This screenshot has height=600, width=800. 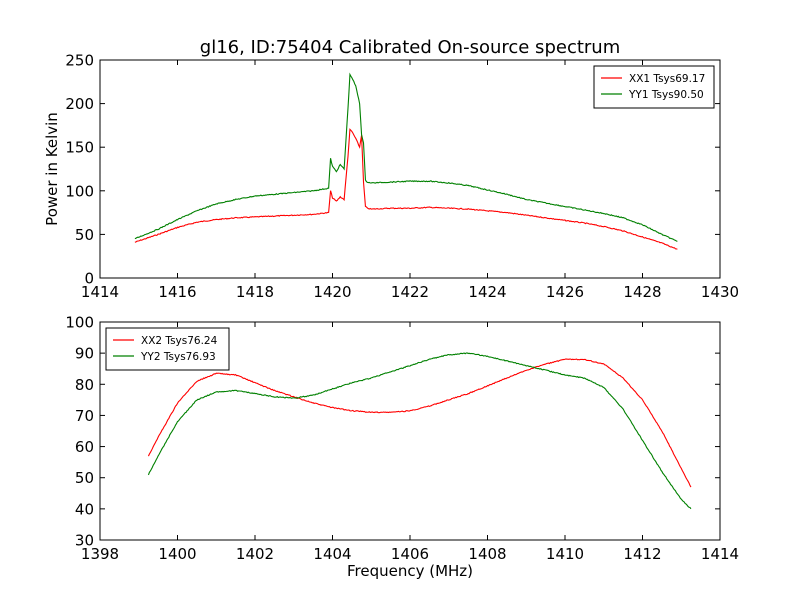 What do you see at coordinates (720, 292) in the screenshot?
I see `x-tick-label: 1430` at bounding box center [720, 292].